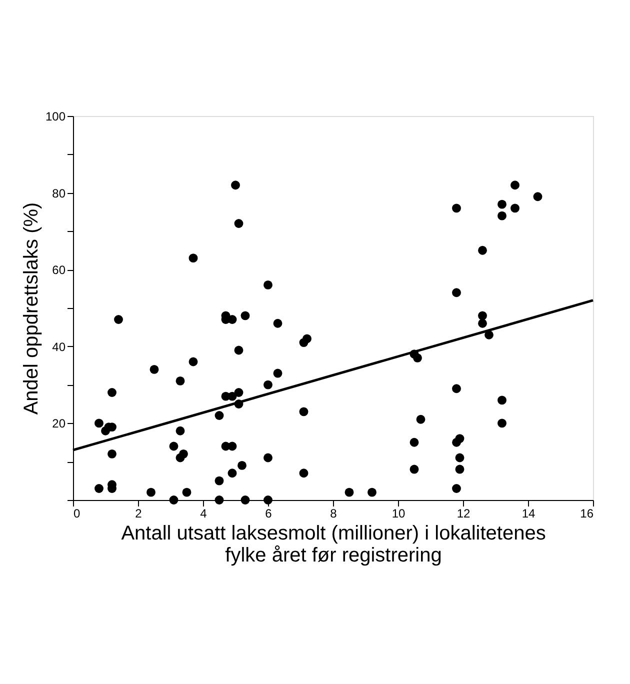 The height and width of the screenshot is (684, 630). What do you see at coordinates (333, 544) in the screenshot?
I see `x-axis-title: Antall utsatt laksesmolt (millioner) i lokalitetenes fylke året før registrering` at bounding box center [333, 544].